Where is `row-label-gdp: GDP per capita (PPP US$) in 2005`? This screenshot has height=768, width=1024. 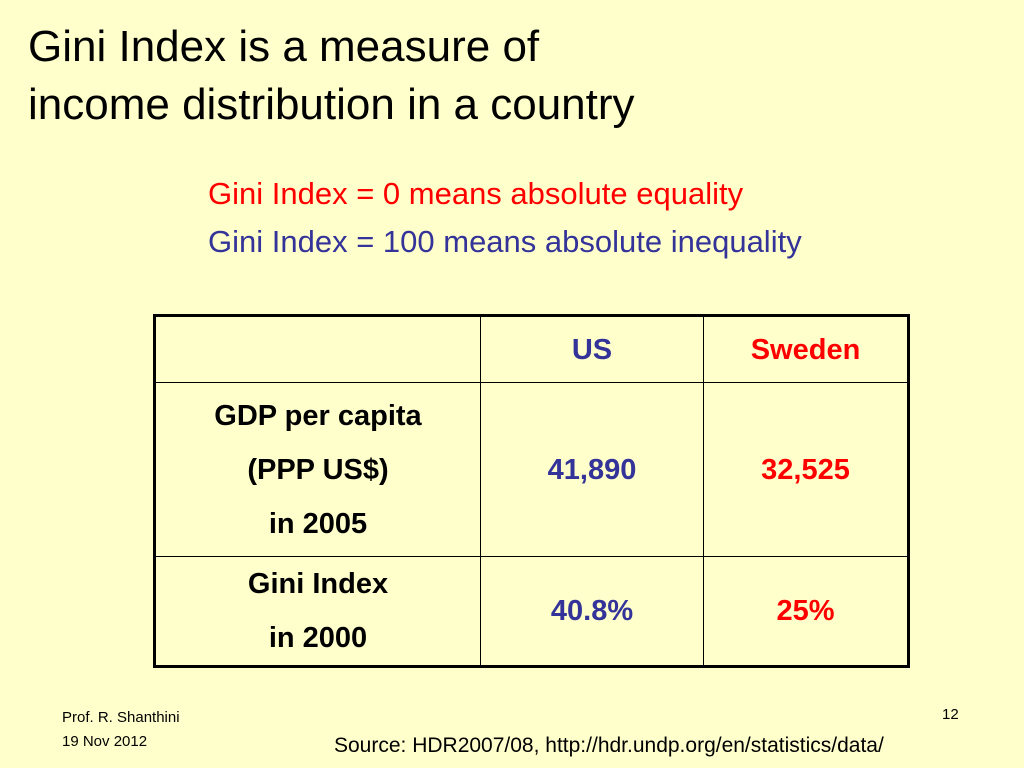 row-label-gdp: GDP per capita (PPP US$) in 2005 is located at coordinates (317, 469).